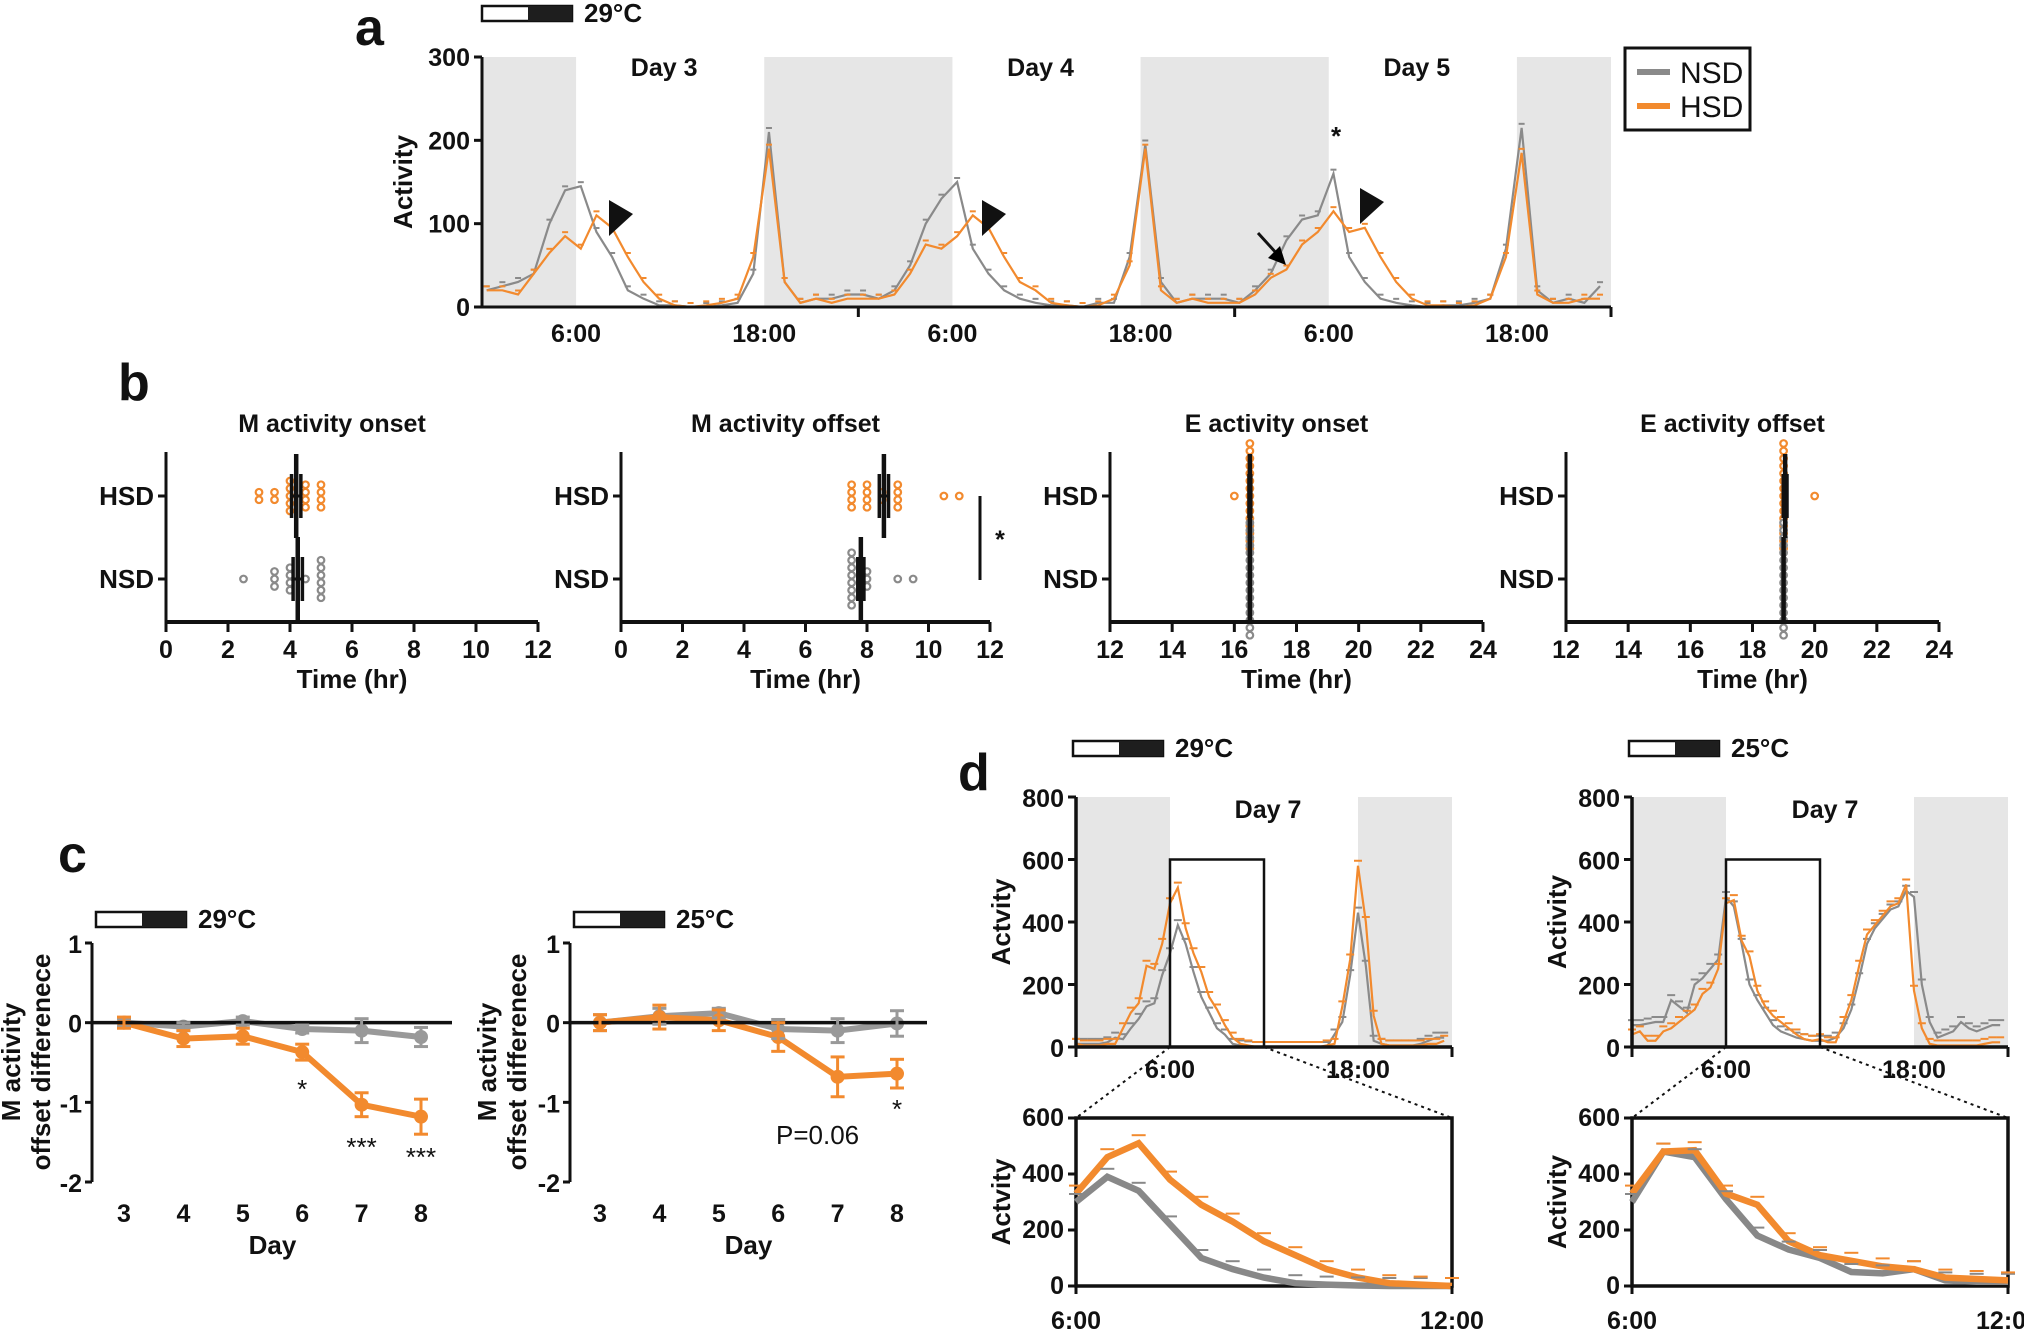 The image size is (2024, 1331). I want to click on panel-c-chart, so click(748, 1045).